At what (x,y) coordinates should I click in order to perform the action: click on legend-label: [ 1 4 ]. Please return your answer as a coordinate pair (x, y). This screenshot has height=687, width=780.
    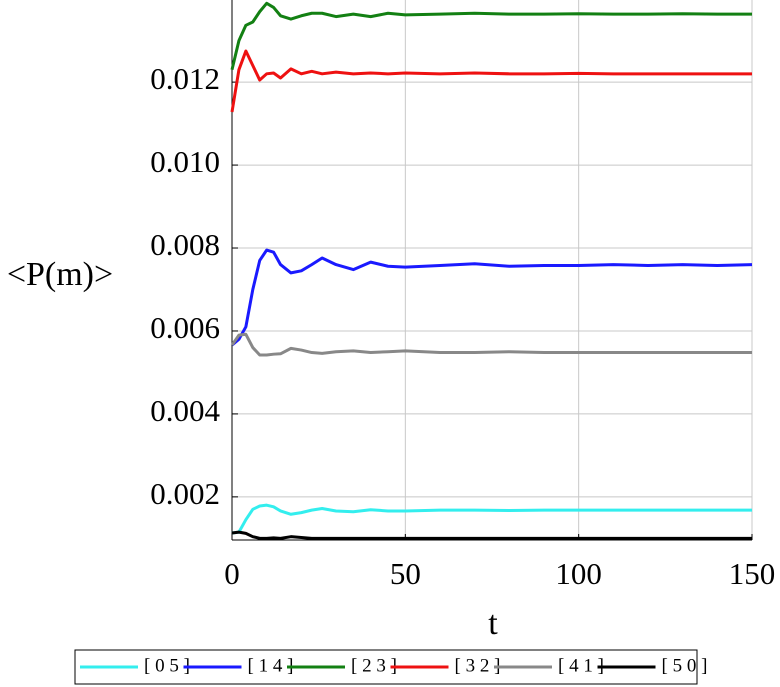
    Looking at the image, I should click on (271, 665).